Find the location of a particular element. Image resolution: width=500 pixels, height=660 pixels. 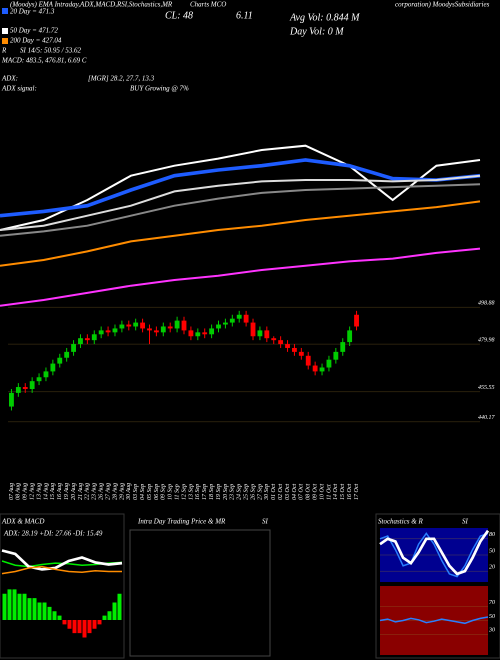

y-tick-label: 455.55 is located at coordinates (486, 387).